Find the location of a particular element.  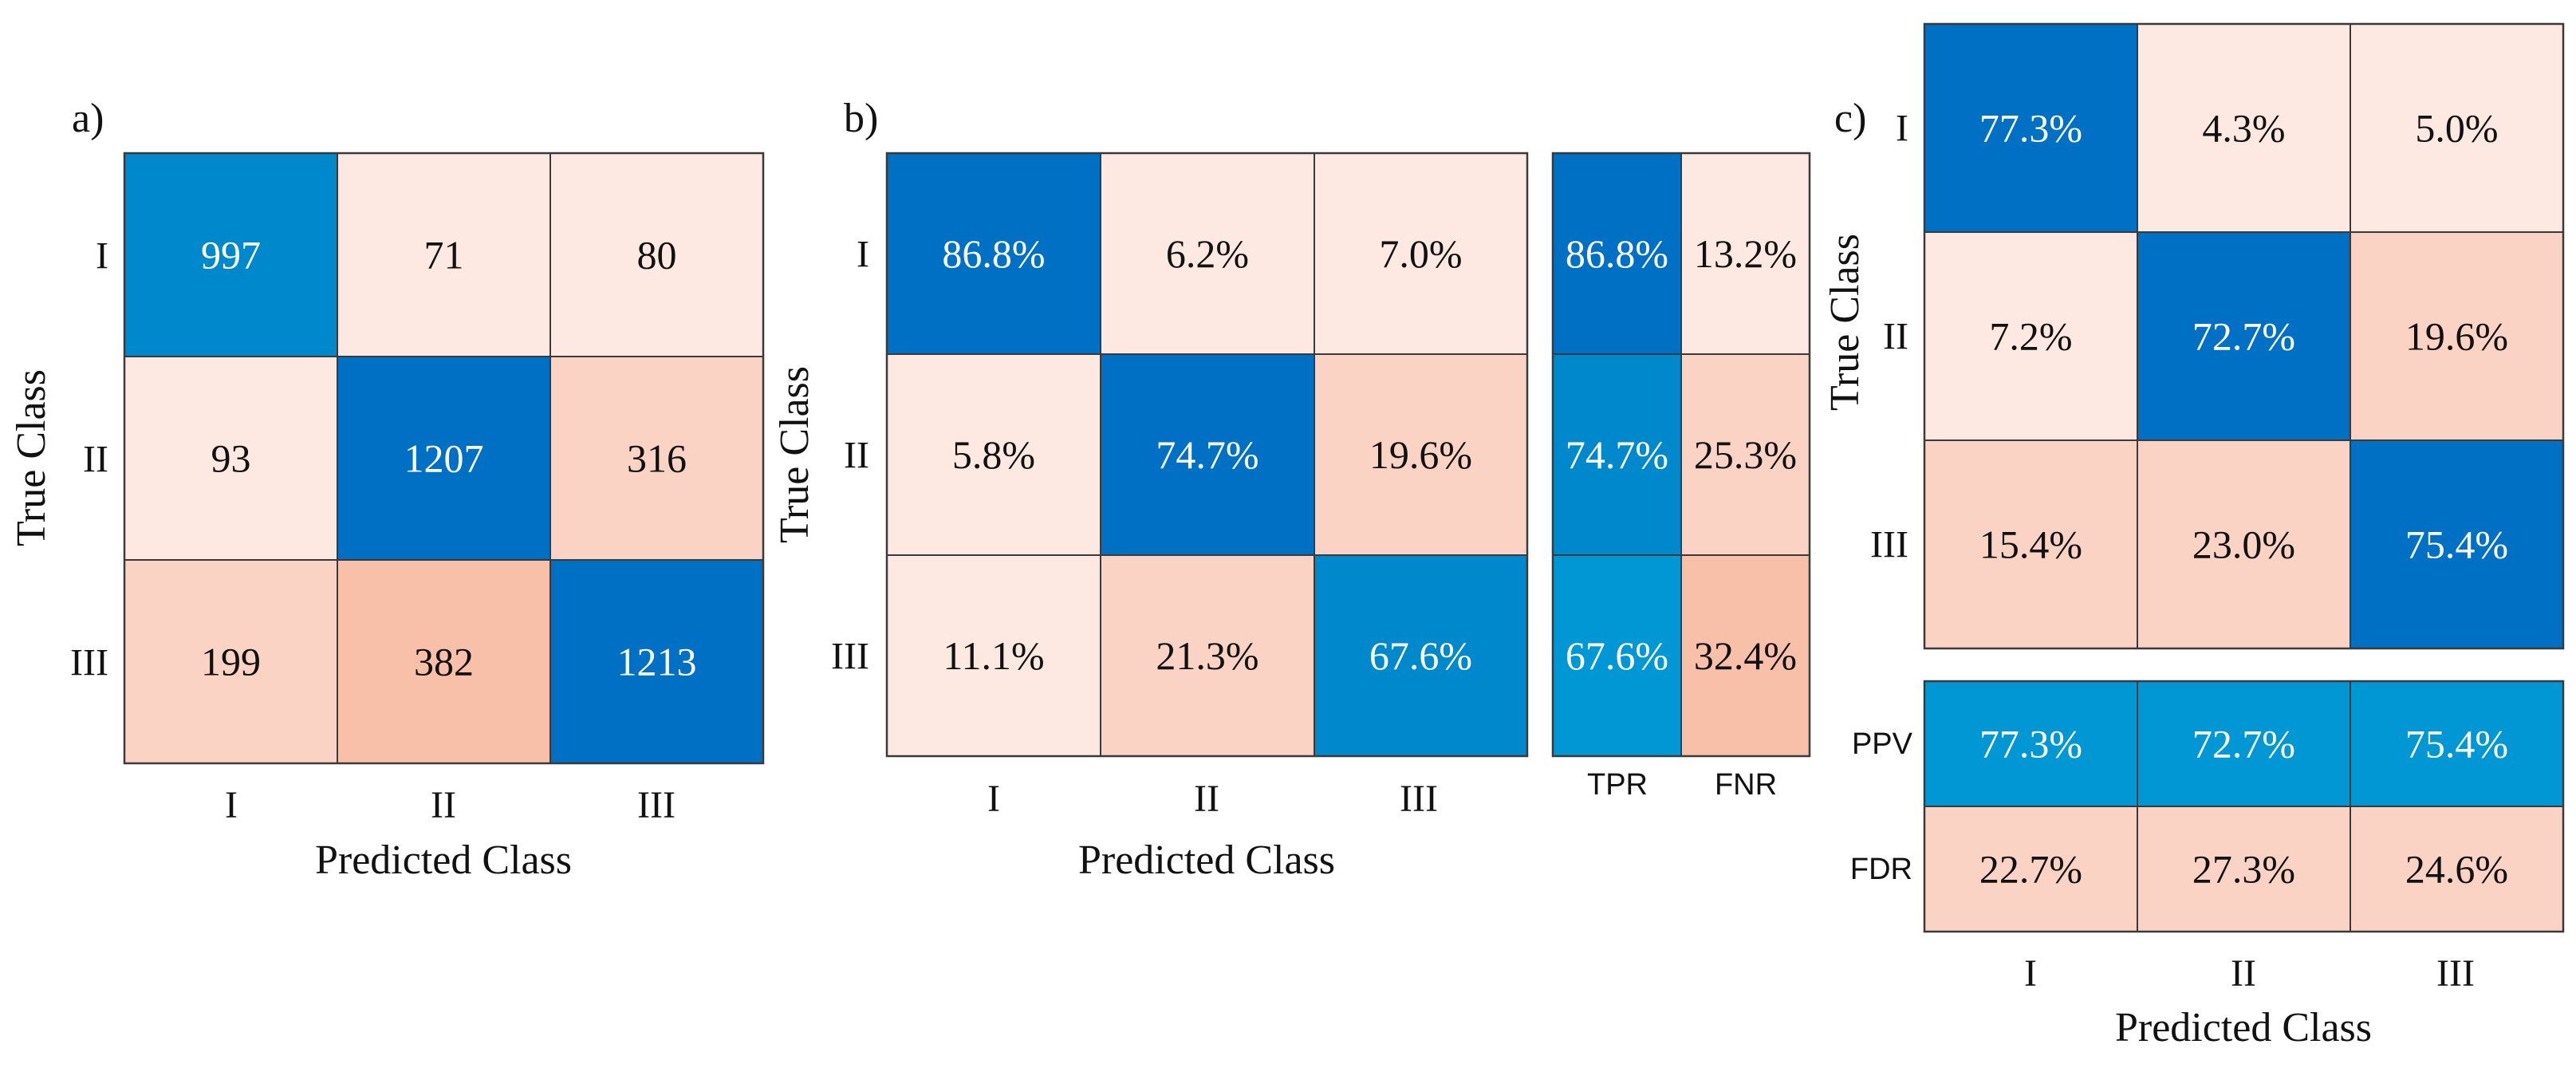

panel-a-xlabel: Predicted Class is located at coordinates (443, 860).